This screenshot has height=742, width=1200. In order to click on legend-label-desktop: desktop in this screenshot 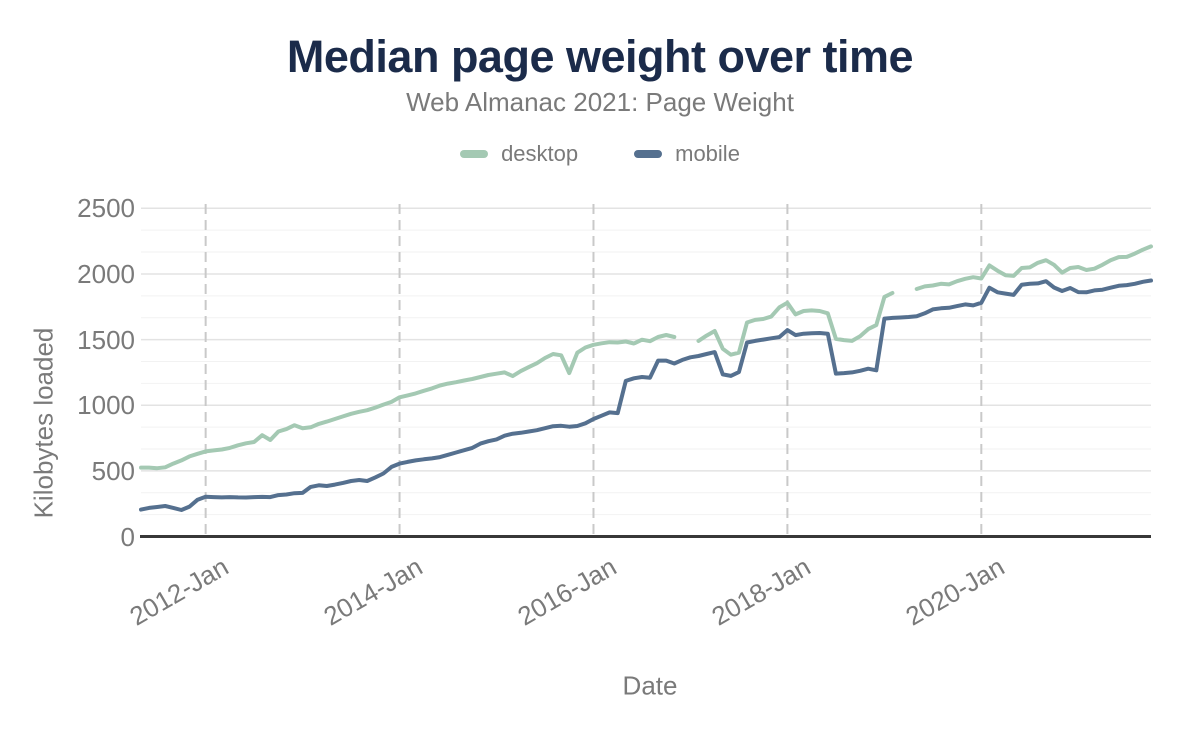, I will do `click(540, 153)`.